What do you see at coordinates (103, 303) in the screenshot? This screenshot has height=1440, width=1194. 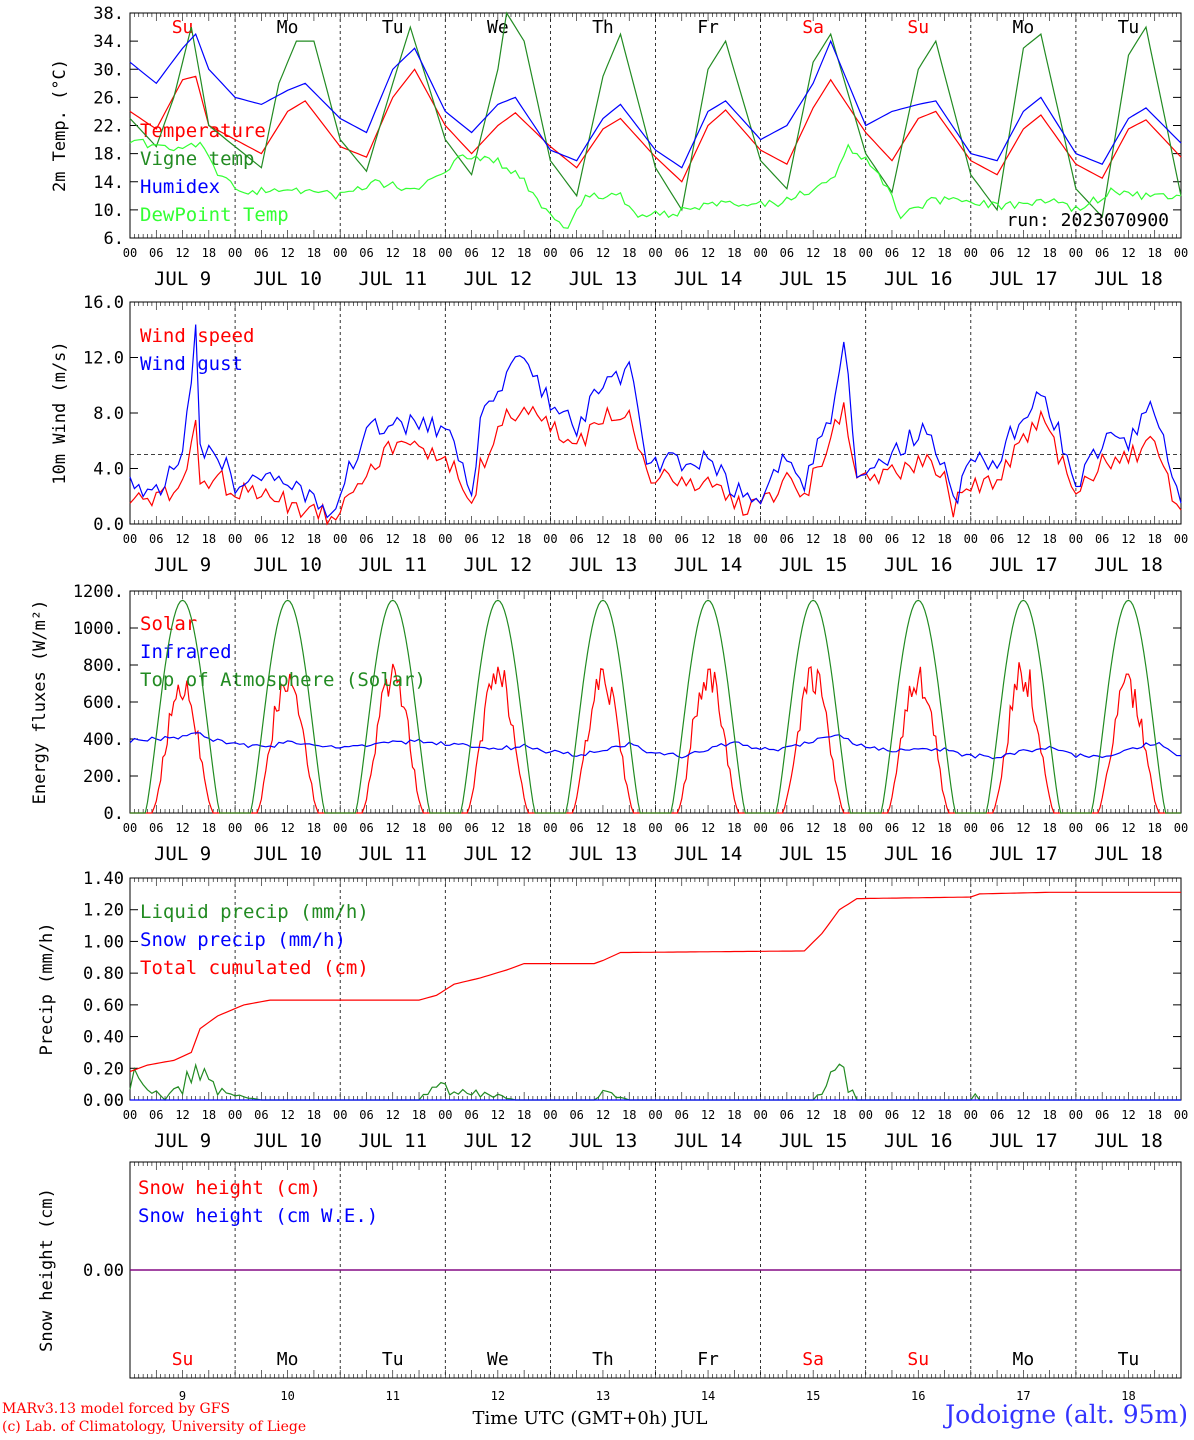 I see `y-tick-label: 16.0` at bounding box center [103, 303].